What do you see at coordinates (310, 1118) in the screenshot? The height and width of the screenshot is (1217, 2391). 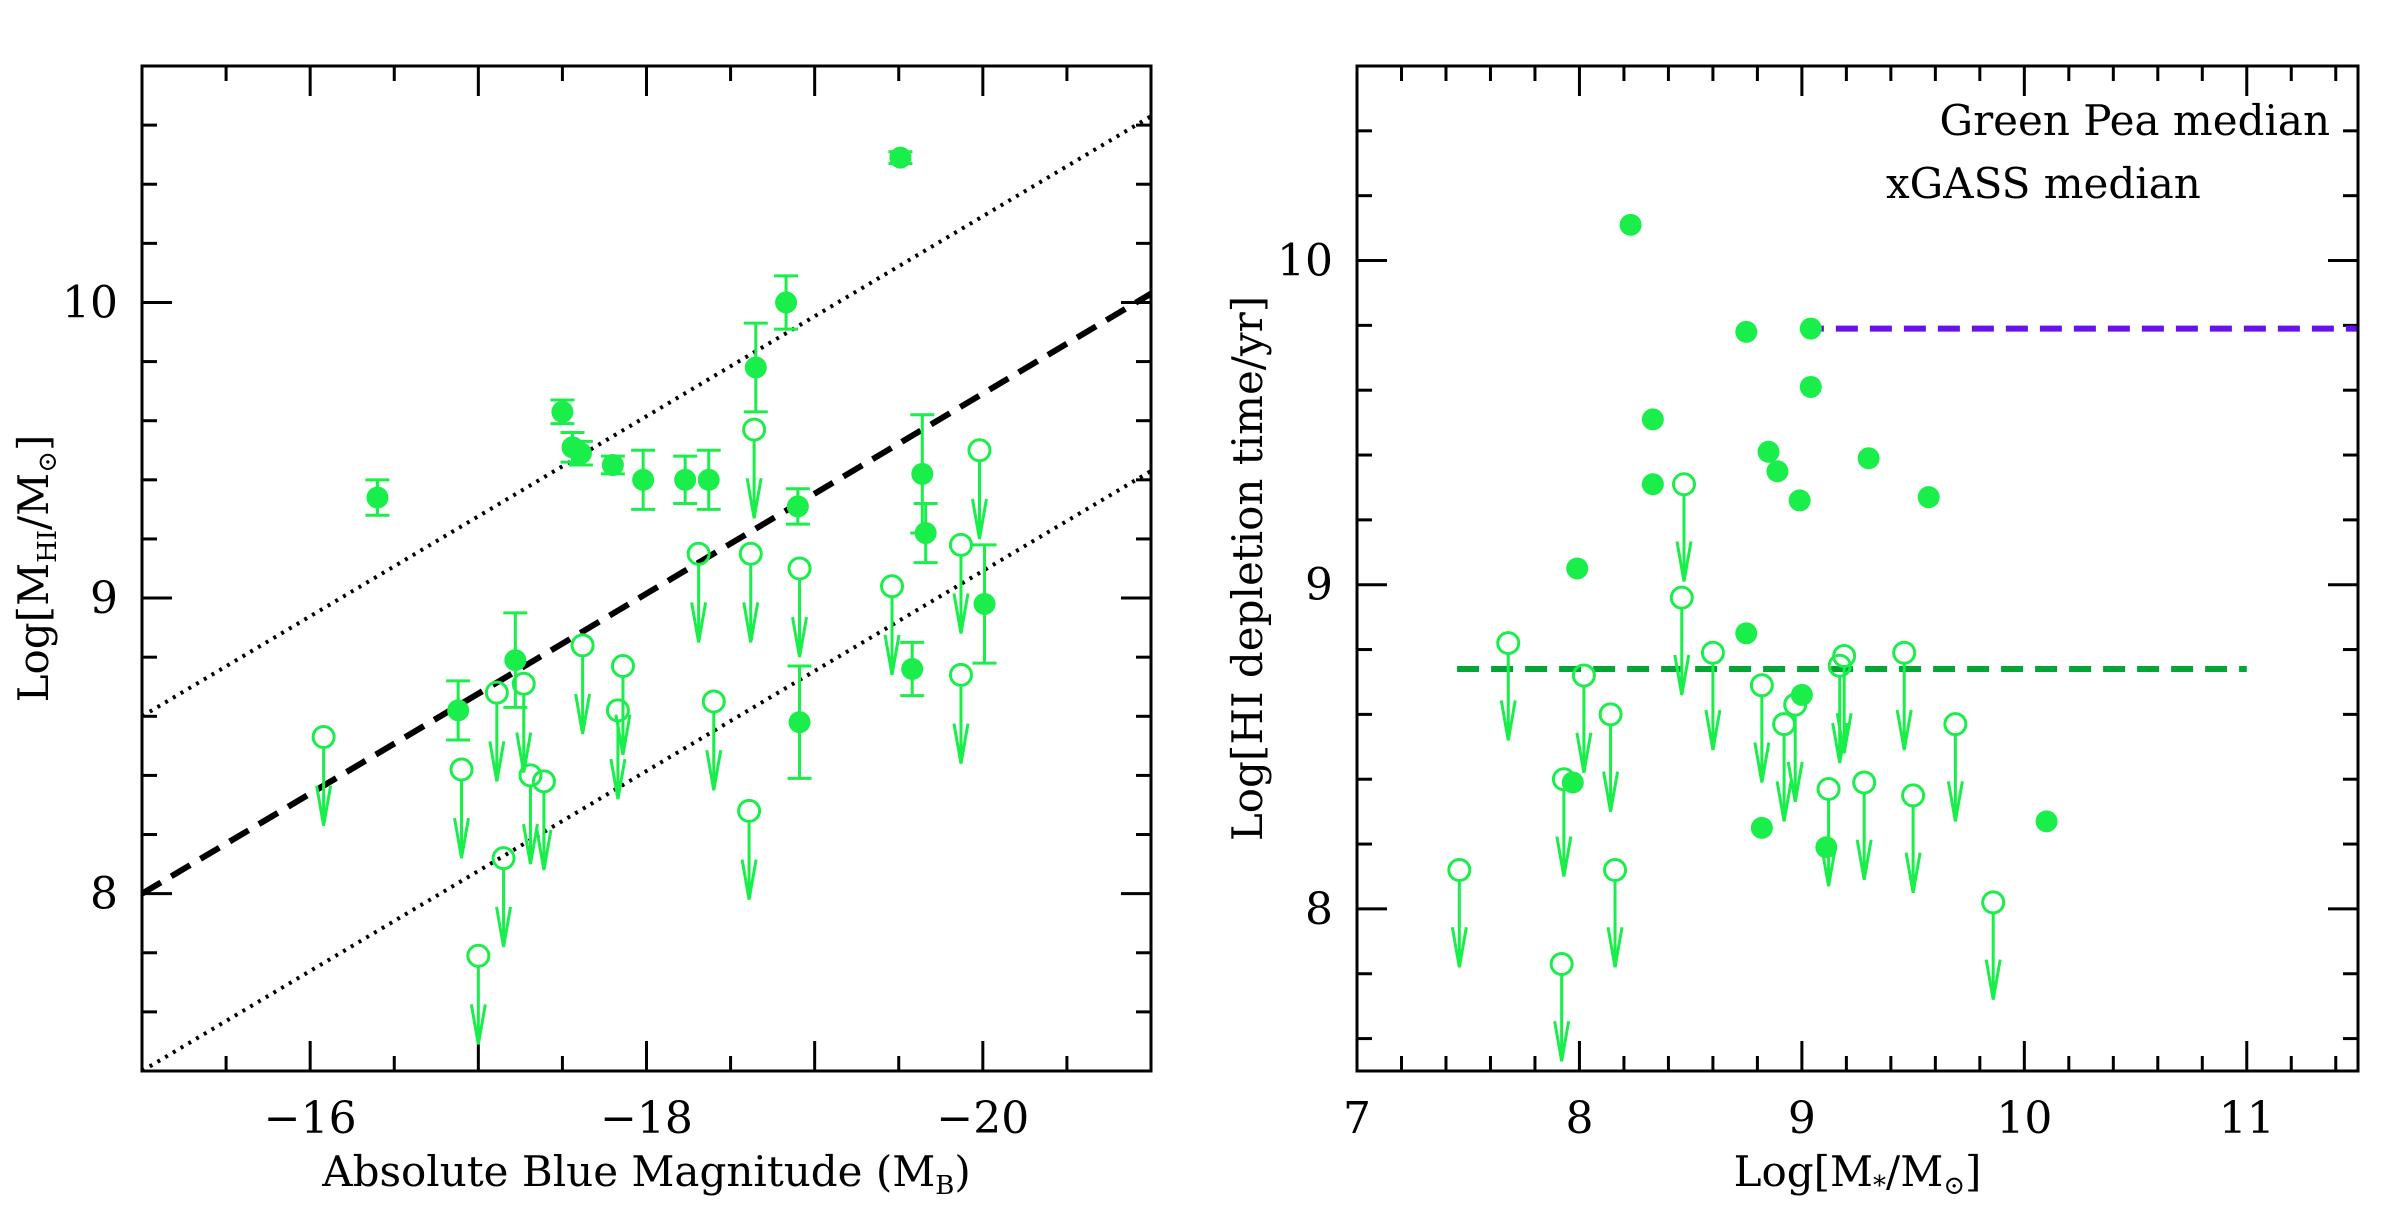 I see `x-tick-label: −16` at bounding box center [310, 1118].